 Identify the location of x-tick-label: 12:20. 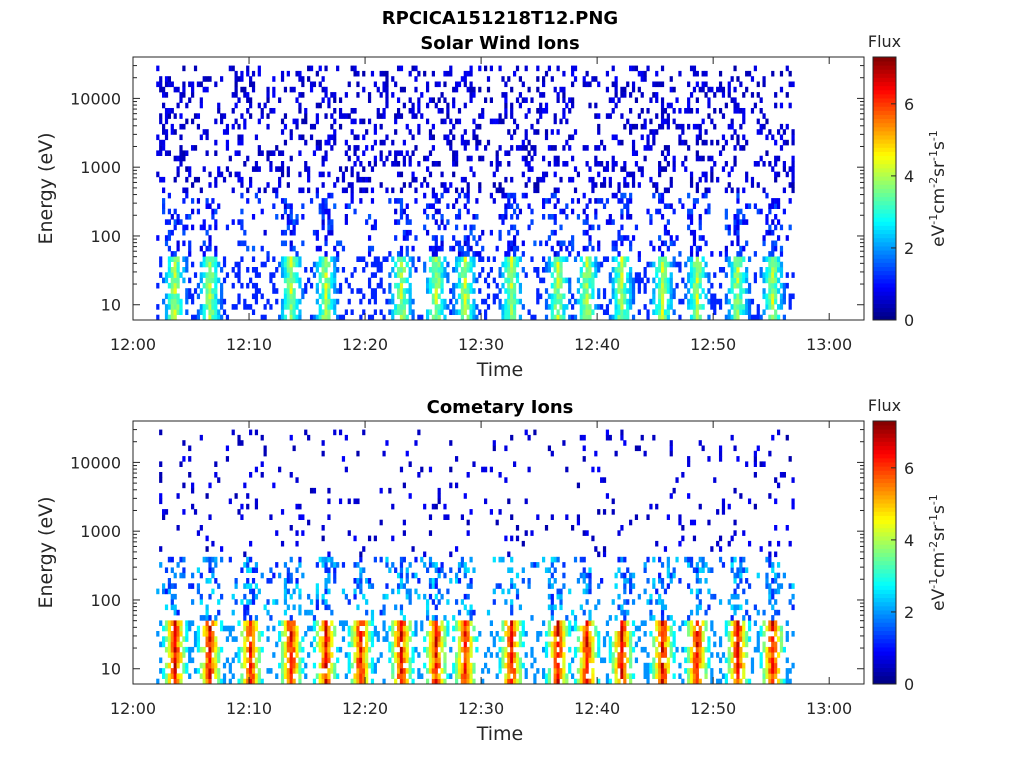
(365, 344).